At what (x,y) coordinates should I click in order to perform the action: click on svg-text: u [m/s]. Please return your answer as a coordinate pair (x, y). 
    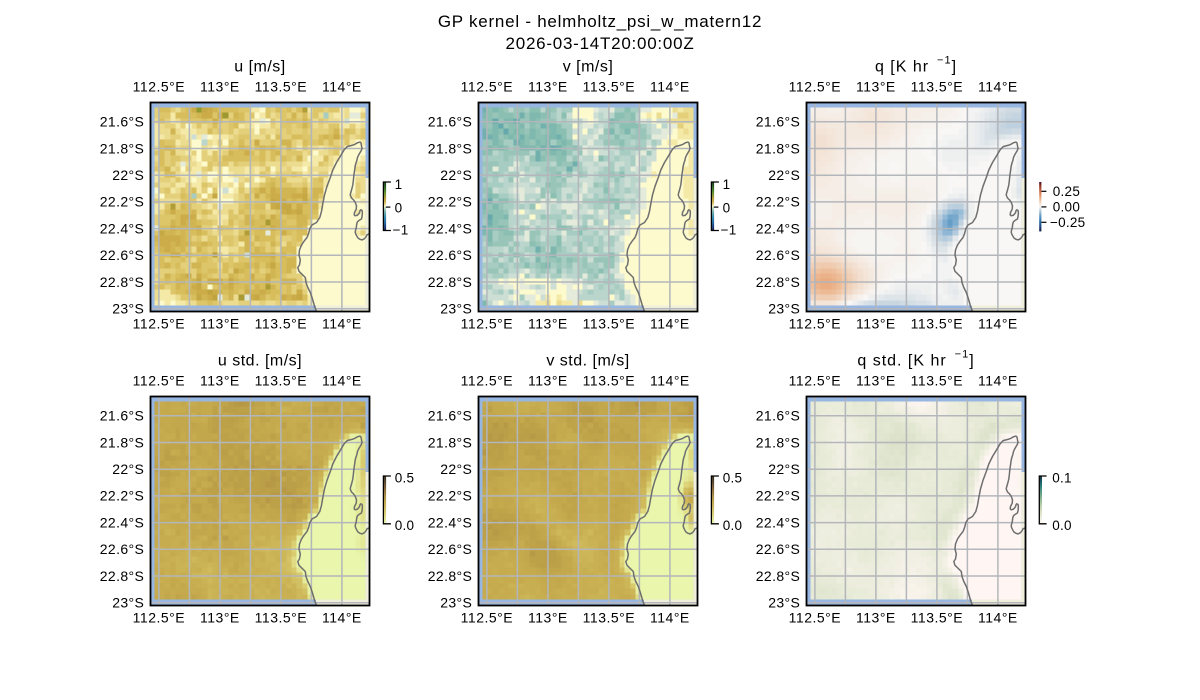
    Looking at the image, I should click on (260, 67).